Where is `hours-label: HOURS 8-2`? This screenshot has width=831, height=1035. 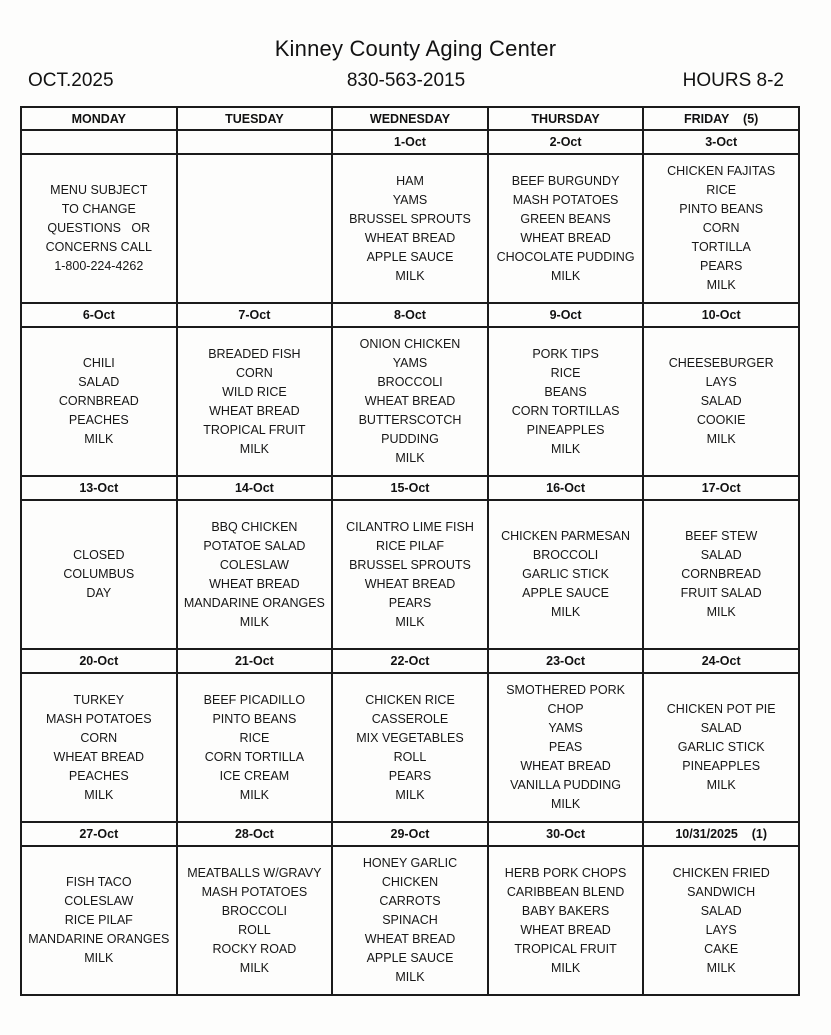
hours-label: HOURS 8-2 is located at coordinates (733, 80).